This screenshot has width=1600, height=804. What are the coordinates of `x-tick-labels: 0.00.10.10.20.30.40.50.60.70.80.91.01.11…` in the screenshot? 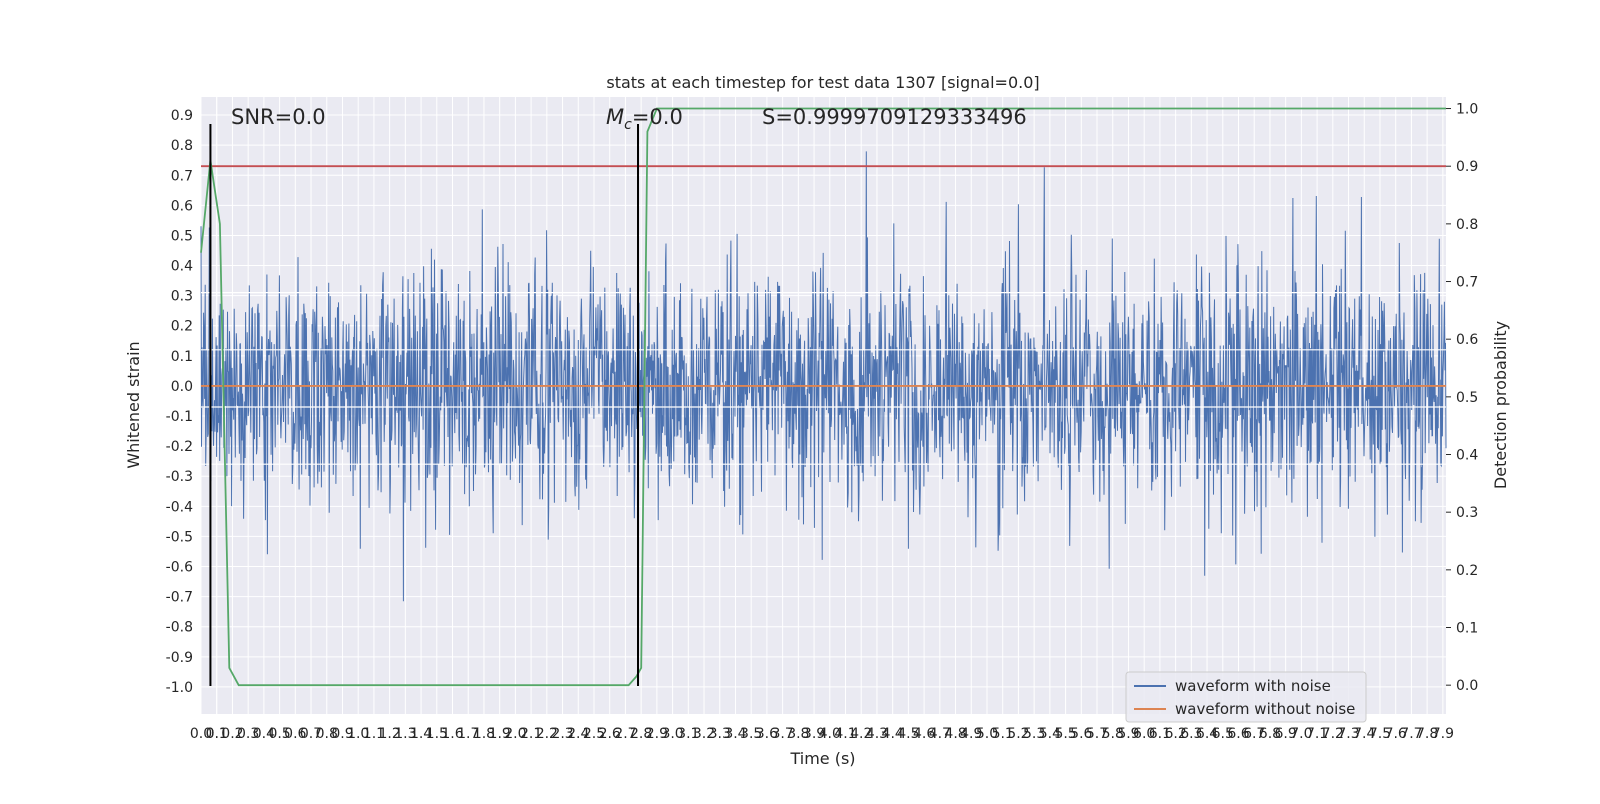 It's located at (822, 734).